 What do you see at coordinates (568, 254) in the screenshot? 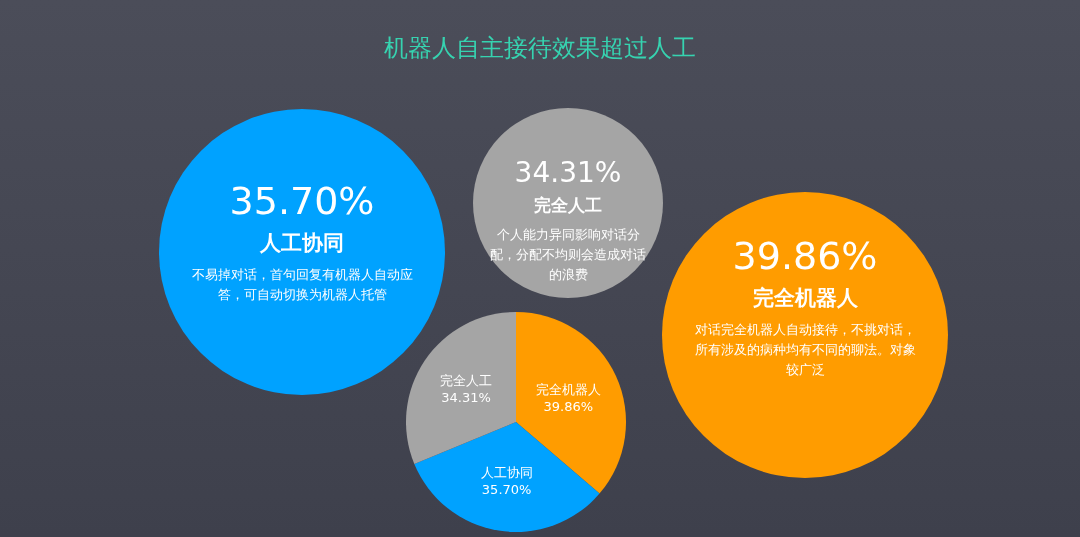
I see `text: 个人能力异同影响对话分配，分配不均则会造成对话的浪费` at bounding box center [568, 254].